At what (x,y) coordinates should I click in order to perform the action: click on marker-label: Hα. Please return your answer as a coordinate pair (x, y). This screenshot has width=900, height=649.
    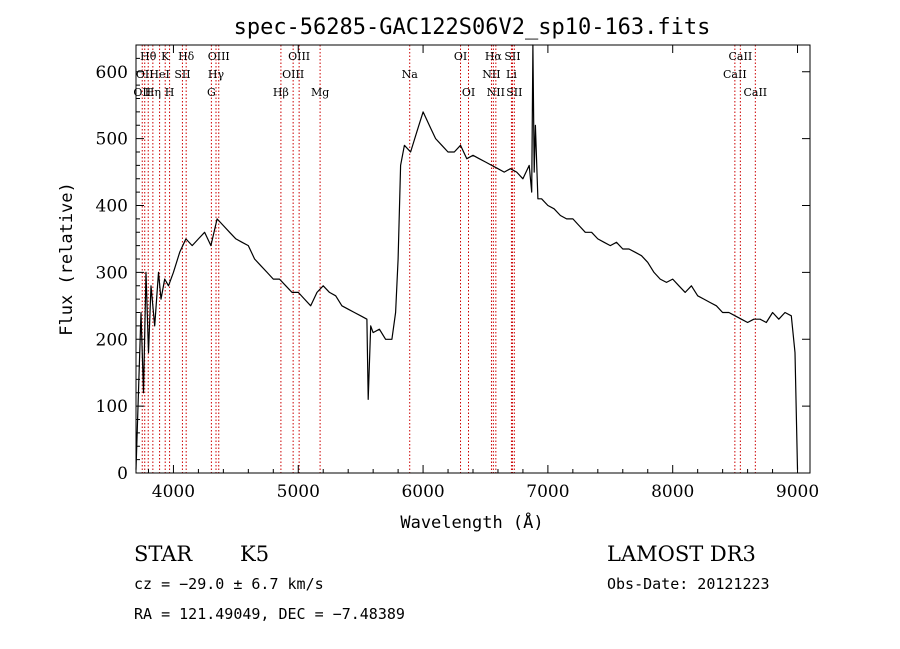
    Looking at the image, I should click on (494, 56).